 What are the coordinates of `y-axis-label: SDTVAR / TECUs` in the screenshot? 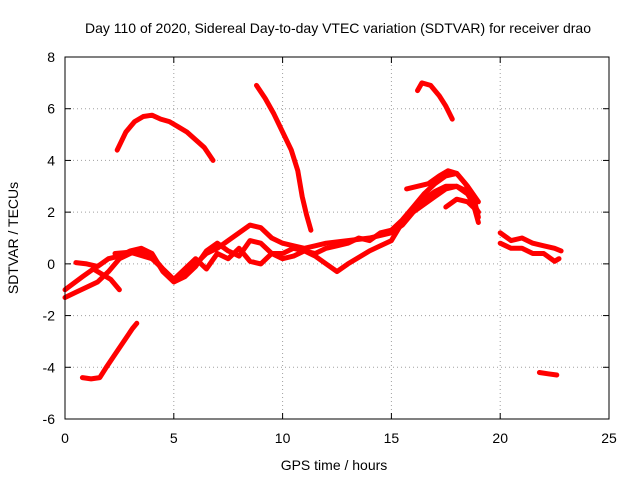 It's located at (13, 238).